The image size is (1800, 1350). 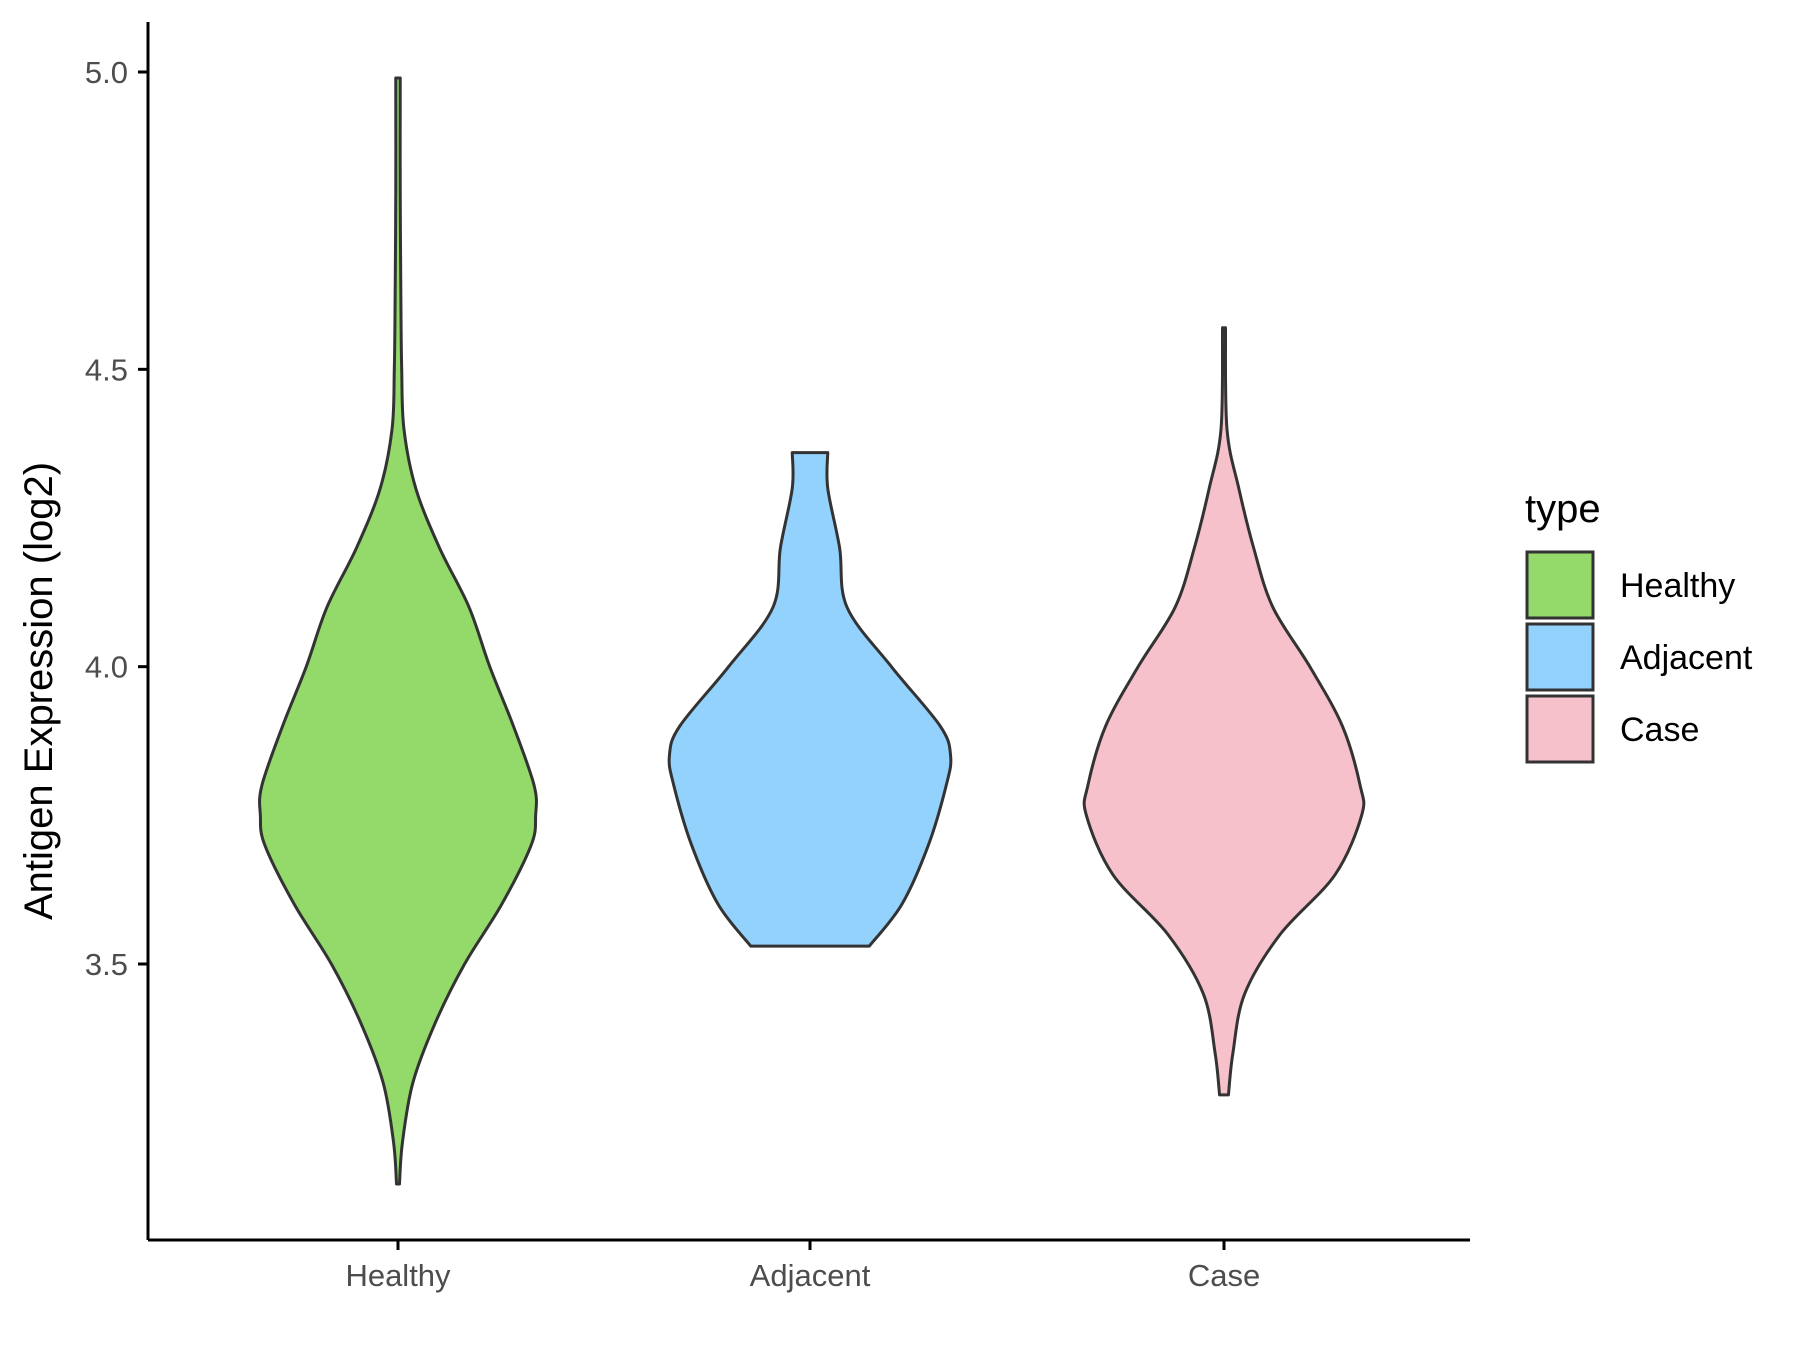 I want to click on legend-label-healthy: Healthy, so click(x=1677, y=586).